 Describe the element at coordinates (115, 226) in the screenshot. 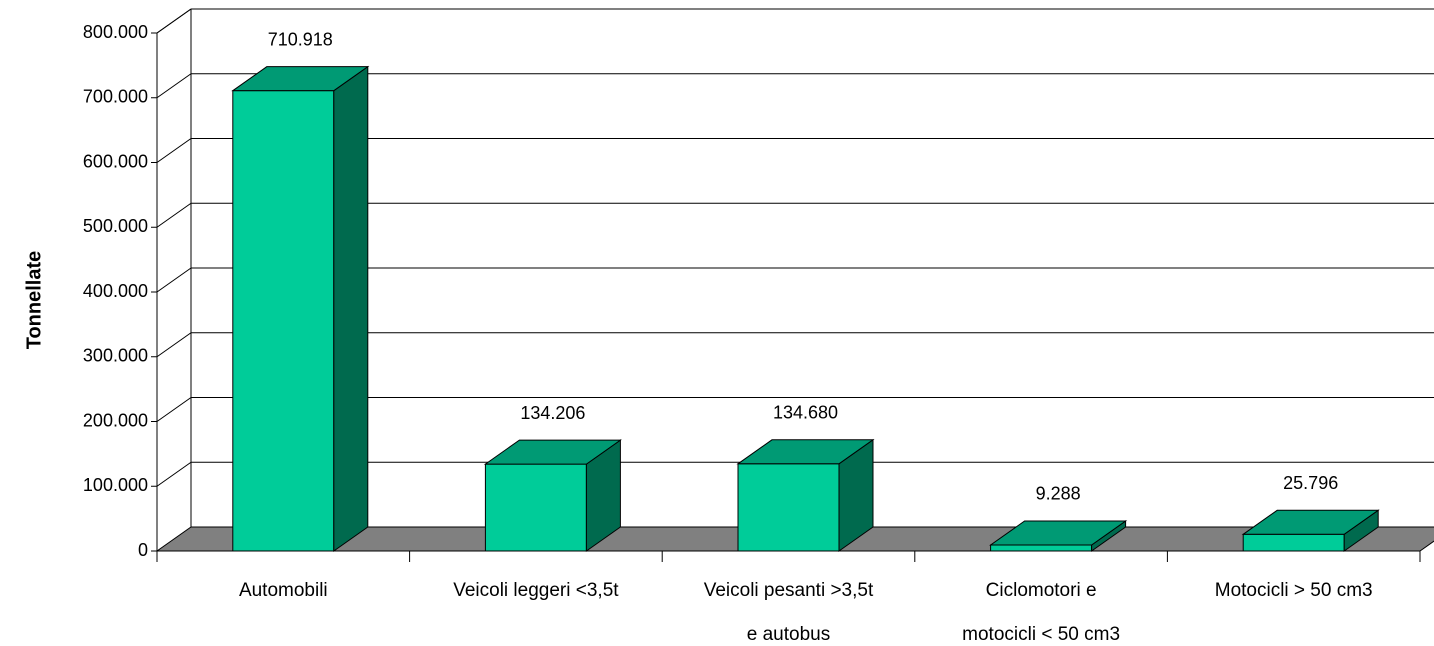

I see `y-tick-label: 500.000` at that location.